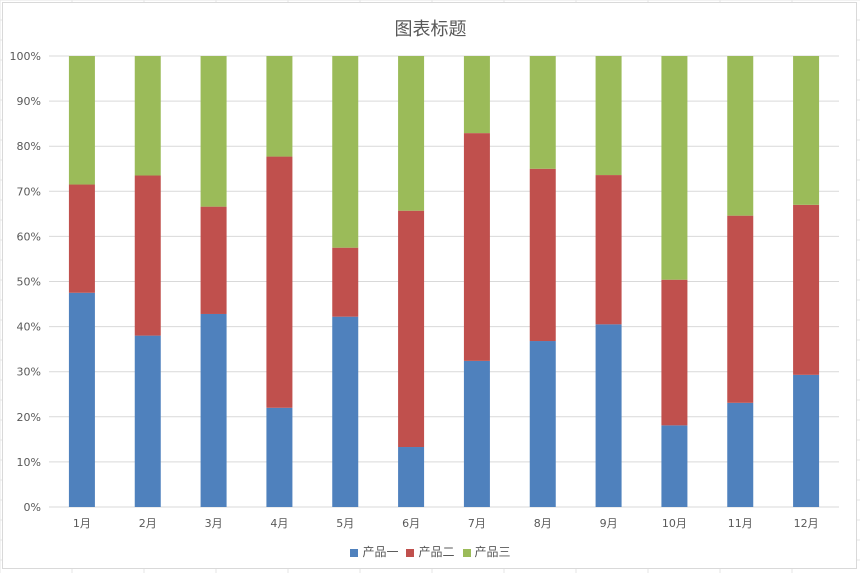  I want to click on y-tick-label: 10%, so click(29, 462).